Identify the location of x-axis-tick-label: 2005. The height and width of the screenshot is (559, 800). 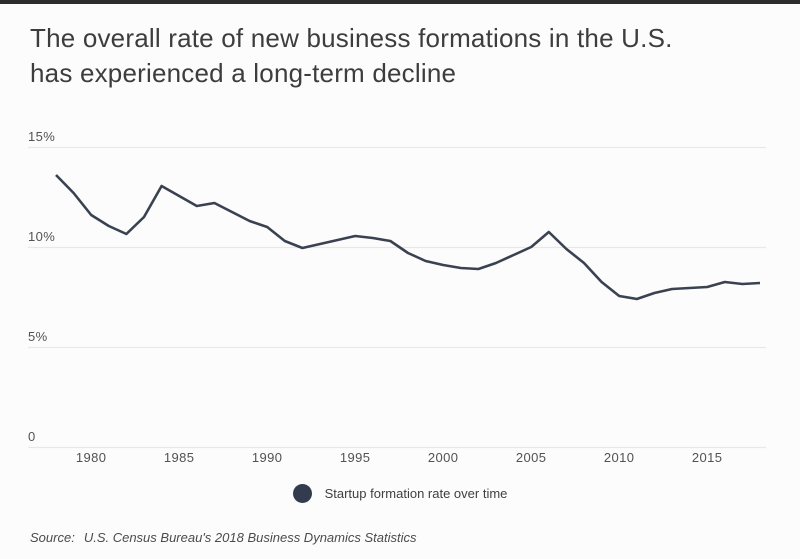
(531, 457).